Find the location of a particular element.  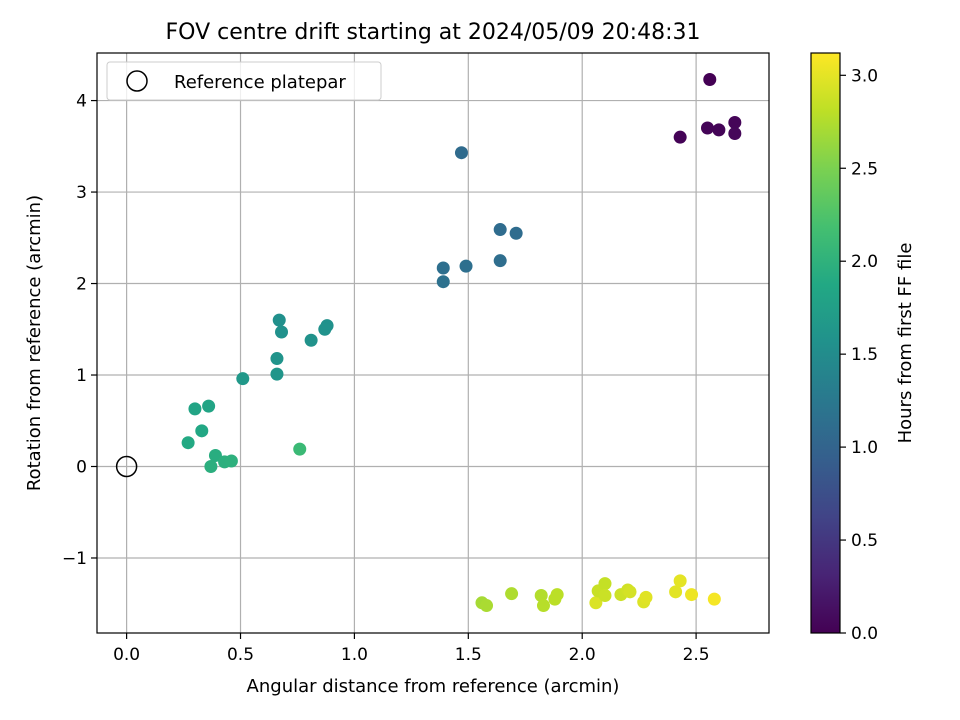

x-tick-label: 0.0 is located at coordinates (126, 655).